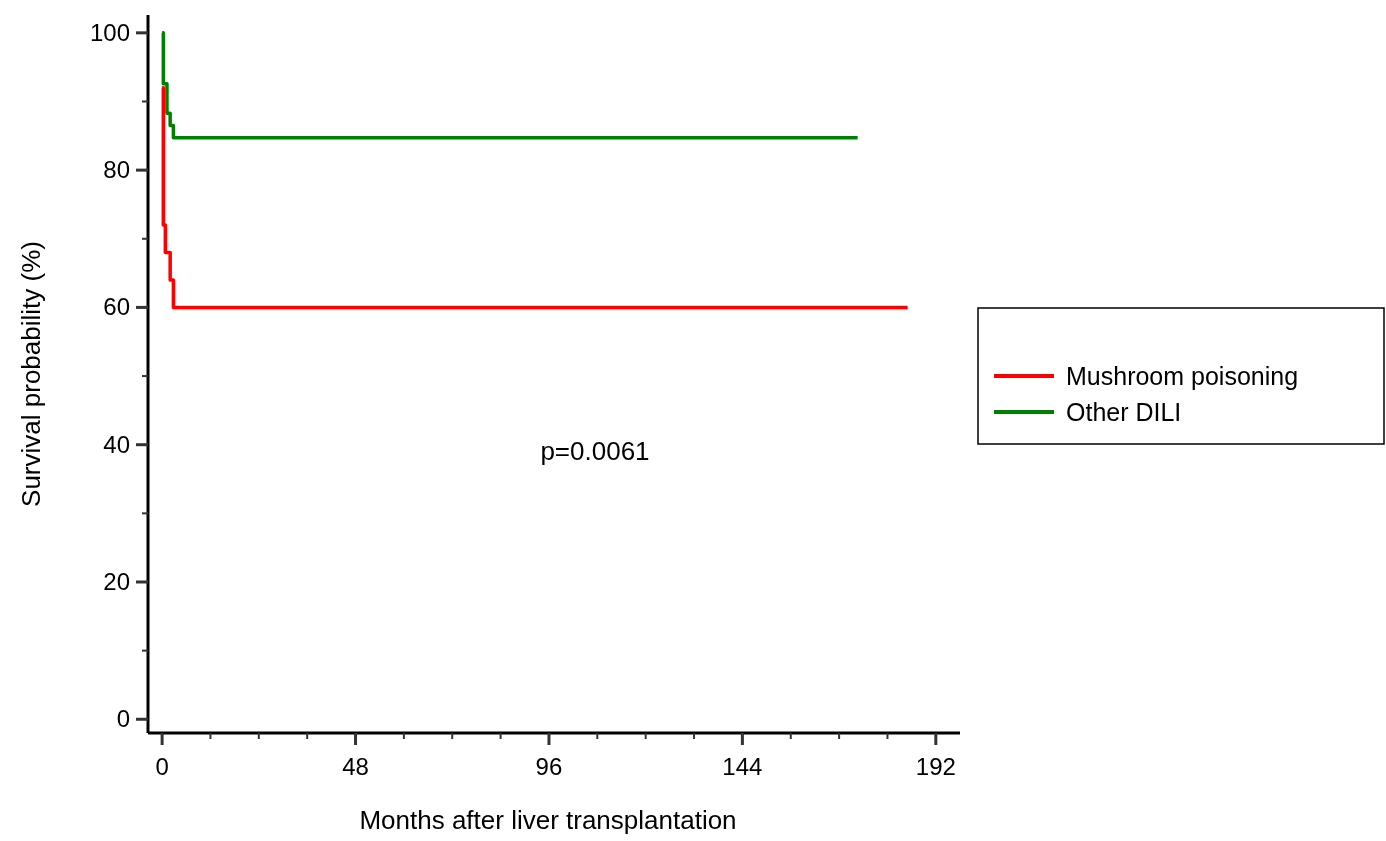  What do you see at coordinates (355, 766) in the screenshot?
I see `x-tick-label: 48` at bounding box center [355, 766].